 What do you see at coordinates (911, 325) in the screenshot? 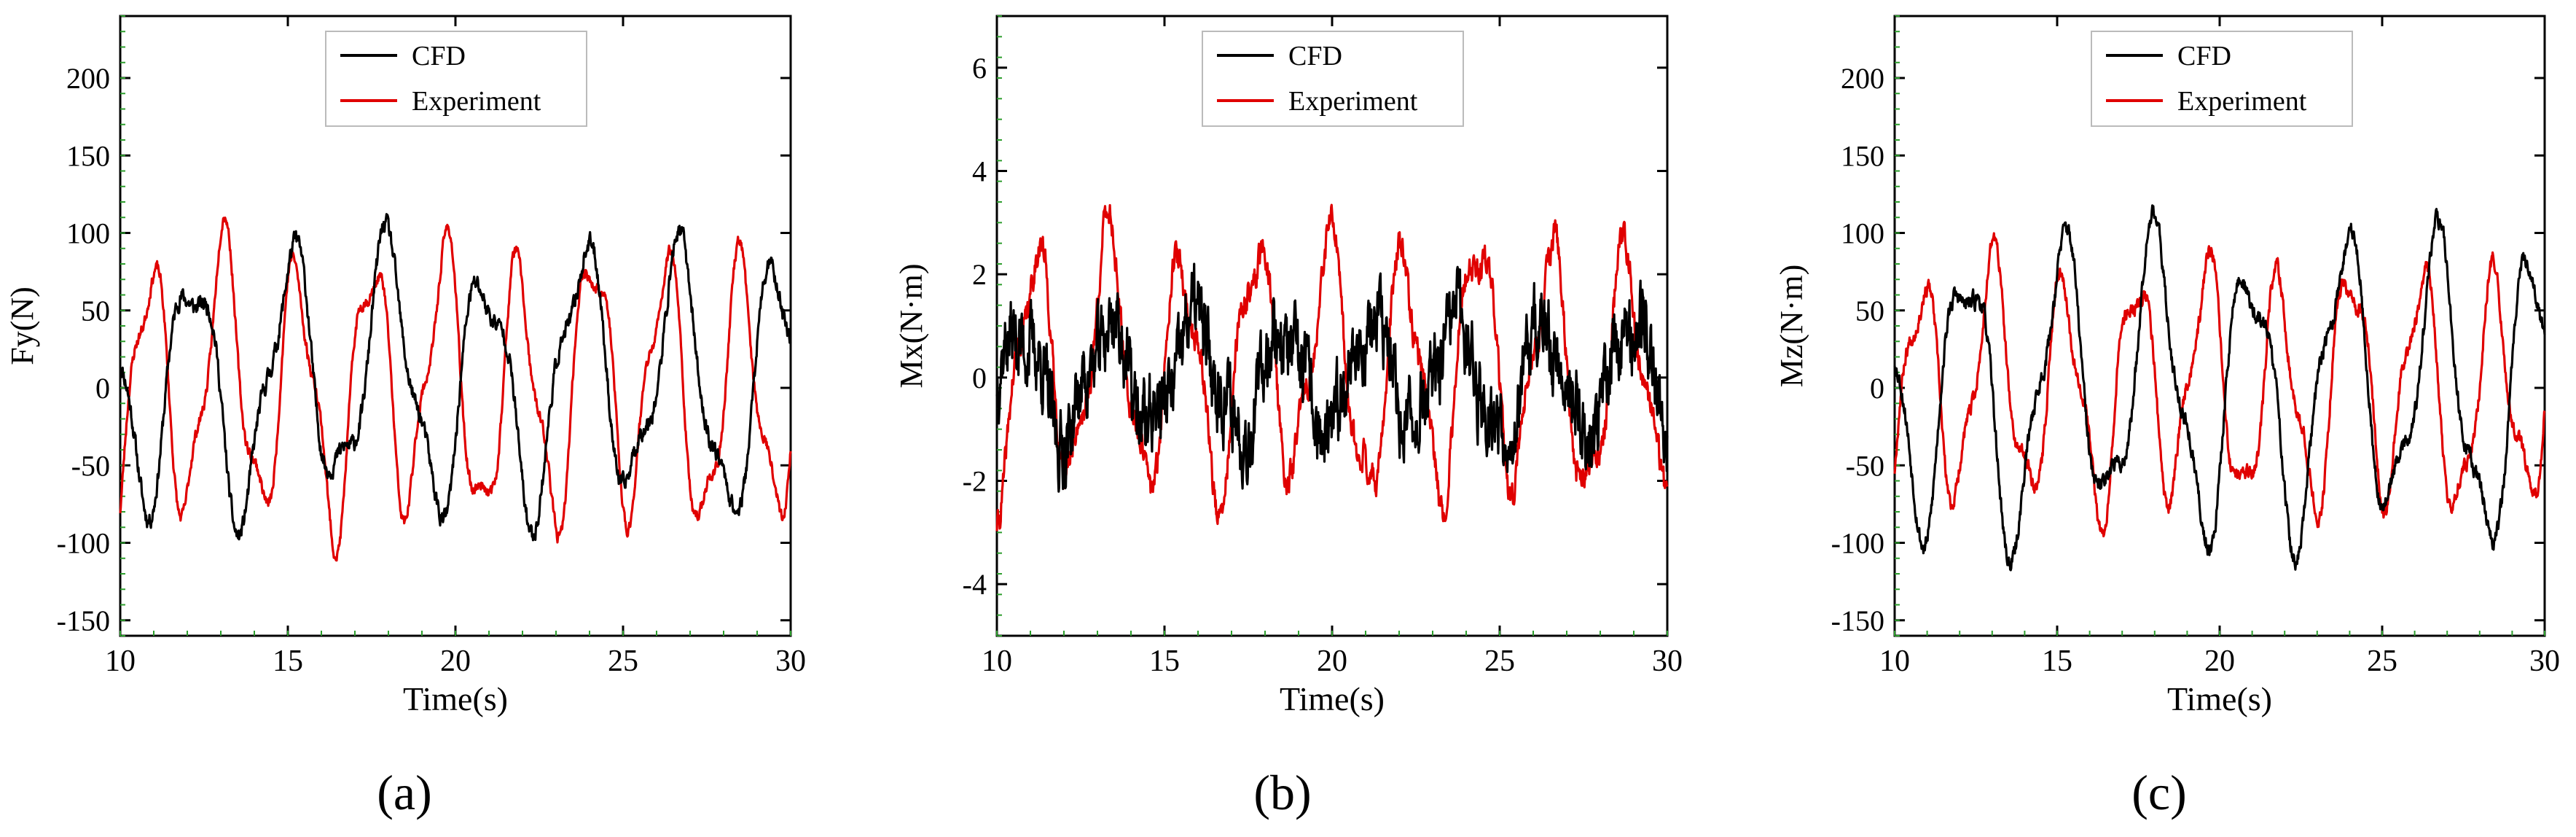
I see `y-axis-label-b: Mx(N·m)` at bounding box center [911, 325].